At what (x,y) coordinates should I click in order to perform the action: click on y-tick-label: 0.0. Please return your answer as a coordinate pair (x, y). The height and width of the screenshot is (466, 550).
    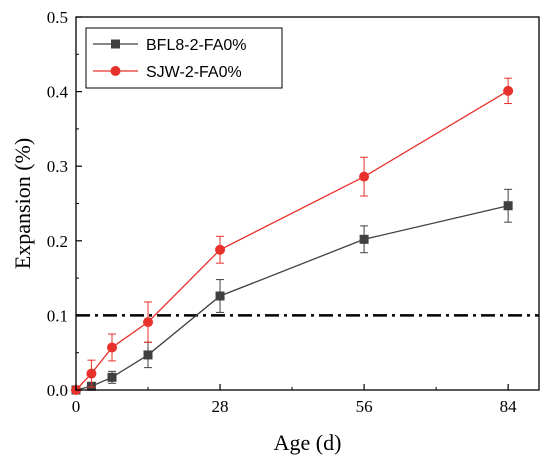
    Looking at the image, I should click on (57, 390).